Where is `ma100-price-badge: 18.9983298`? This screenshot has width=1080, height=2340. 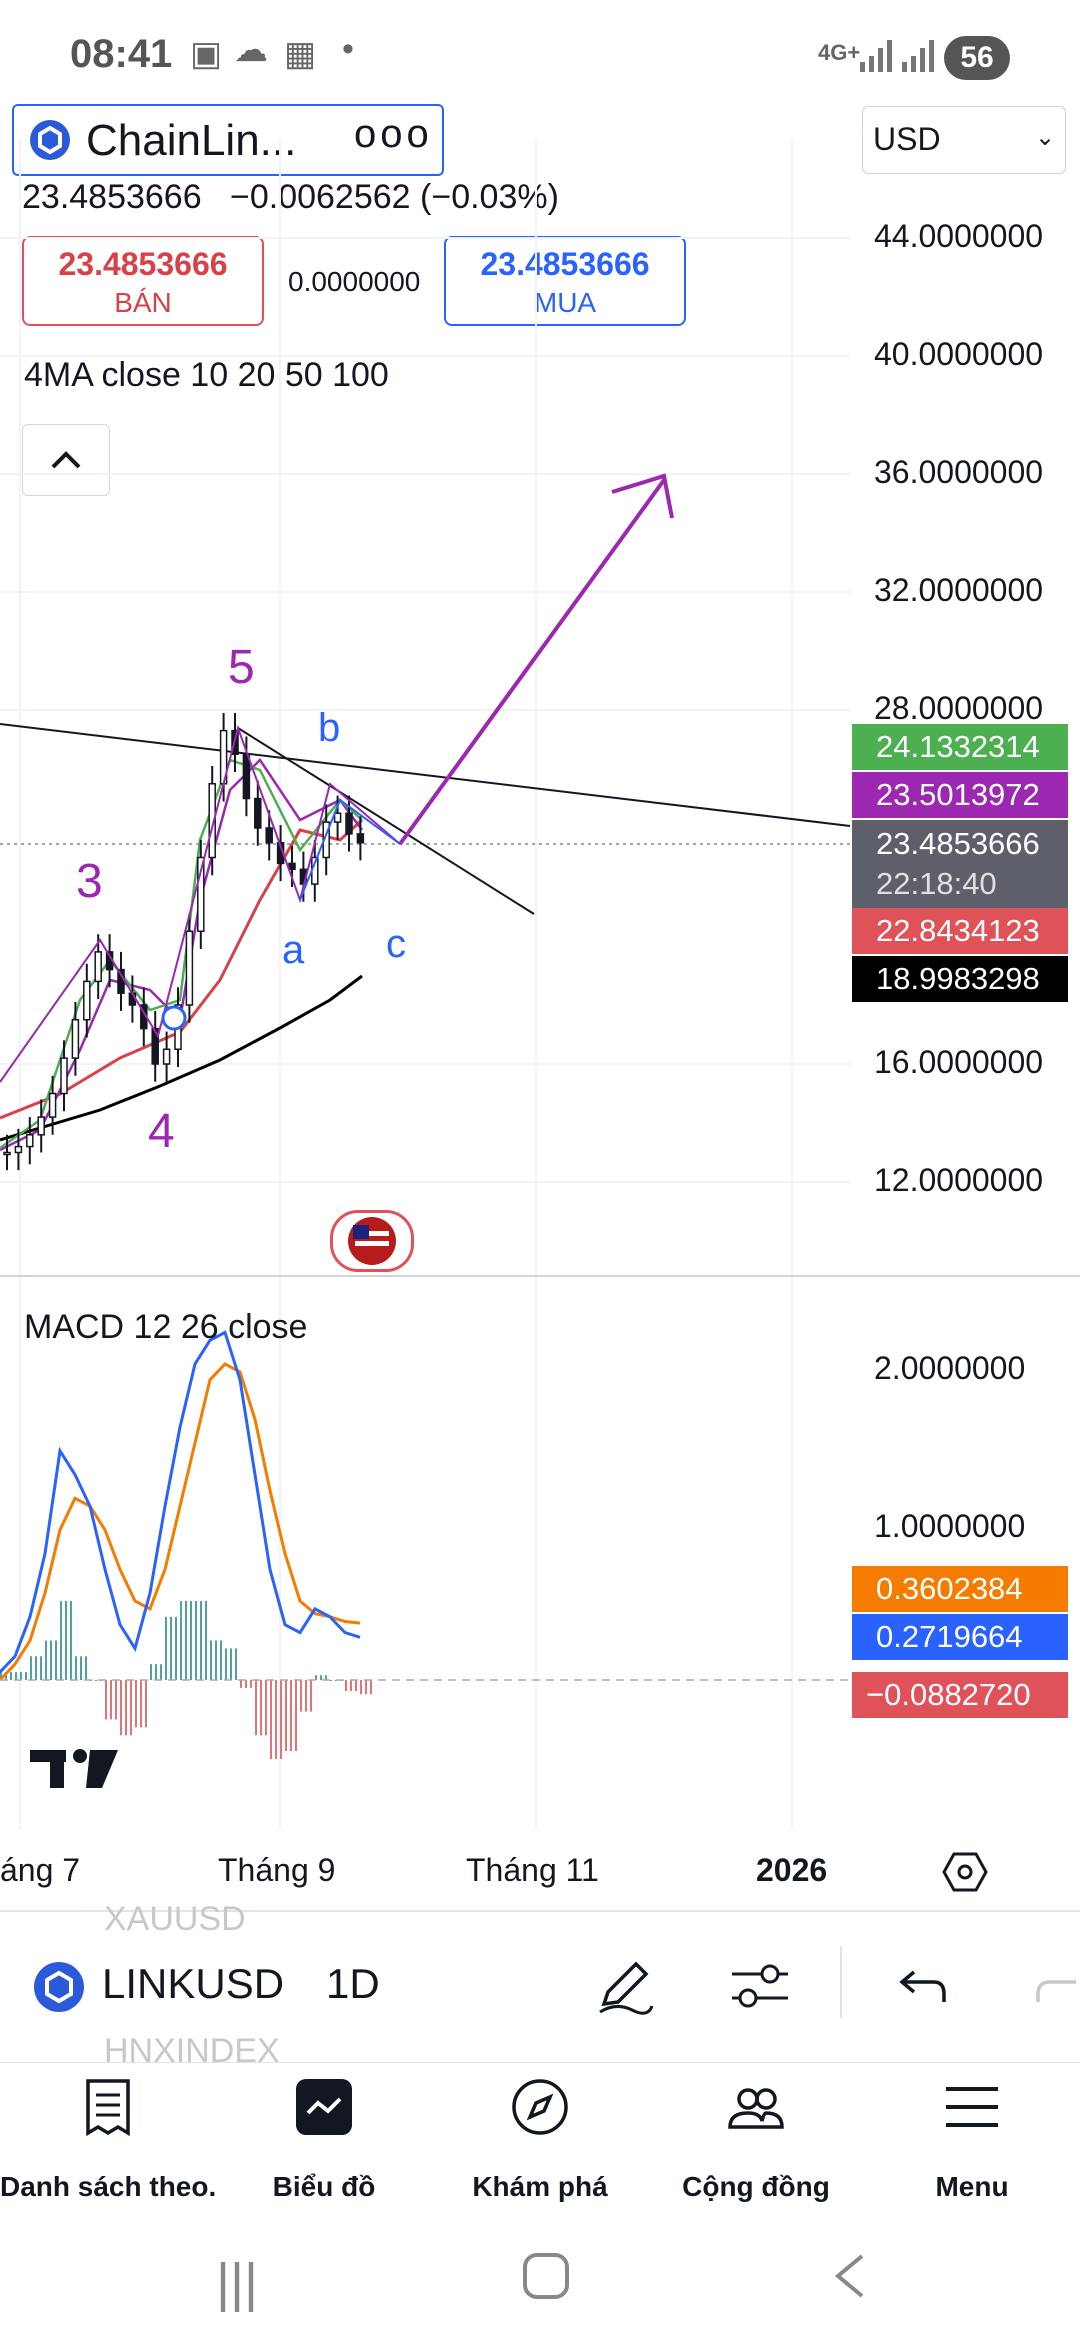
ma100-price-badge: 18.9983298 is located at coordinates (960, 979).